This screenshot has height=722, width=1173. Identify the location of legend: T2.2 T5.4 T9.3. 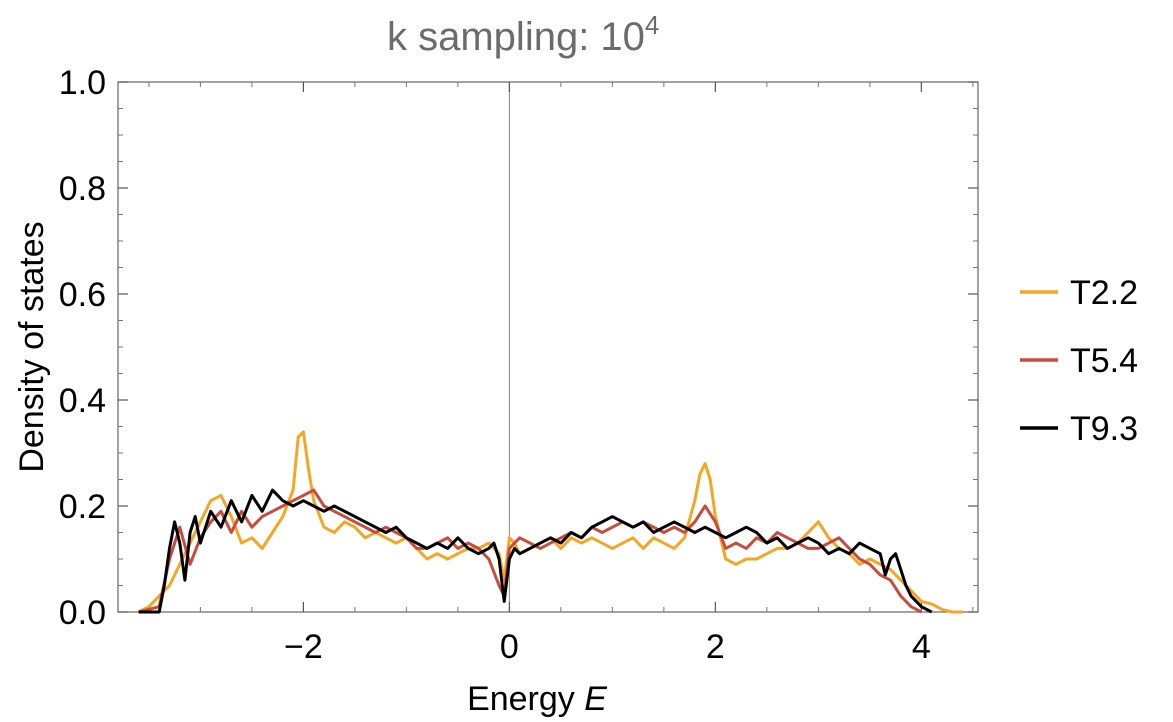
(1079, 361).